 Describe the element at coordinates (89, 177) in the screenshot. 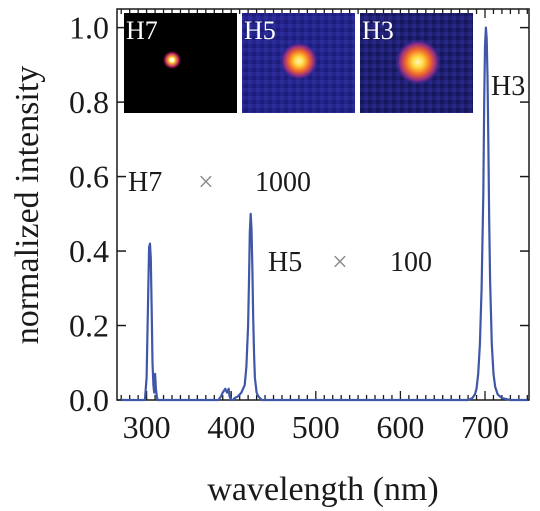

I see `y-tick-label: 0.6` at that location.